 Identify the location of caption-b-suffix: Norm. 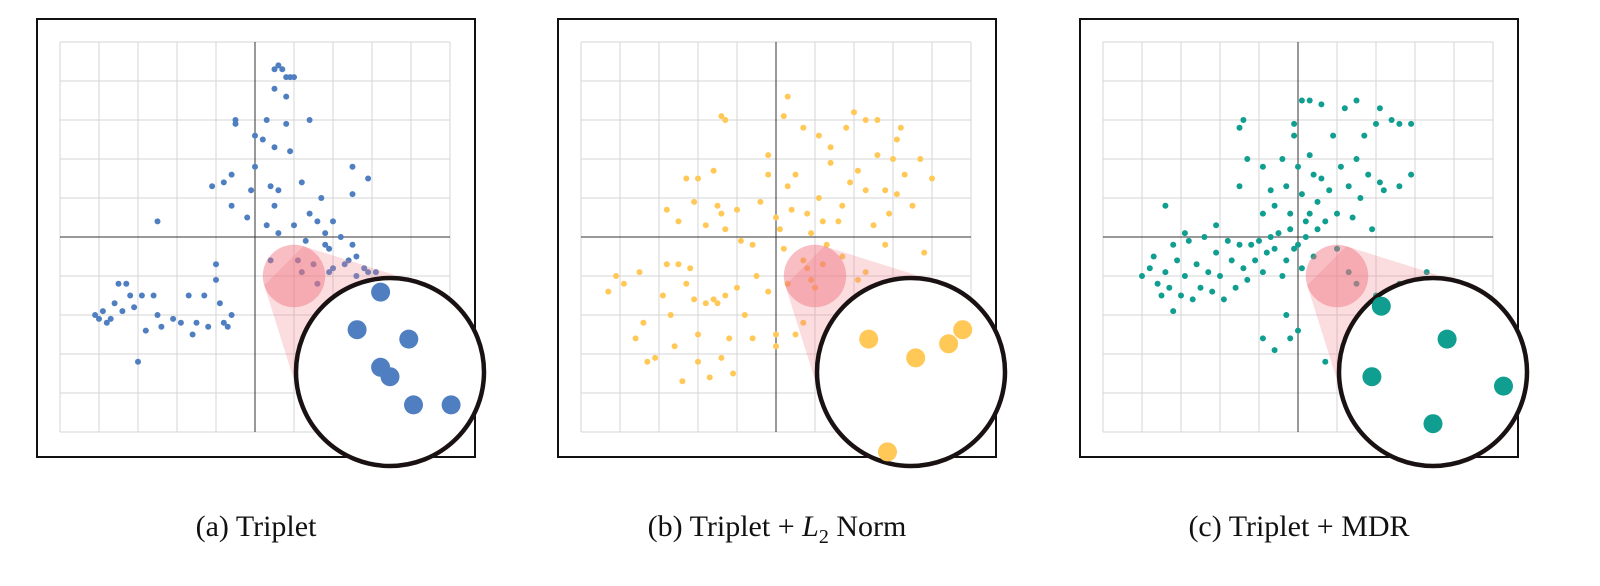
(867, 526).